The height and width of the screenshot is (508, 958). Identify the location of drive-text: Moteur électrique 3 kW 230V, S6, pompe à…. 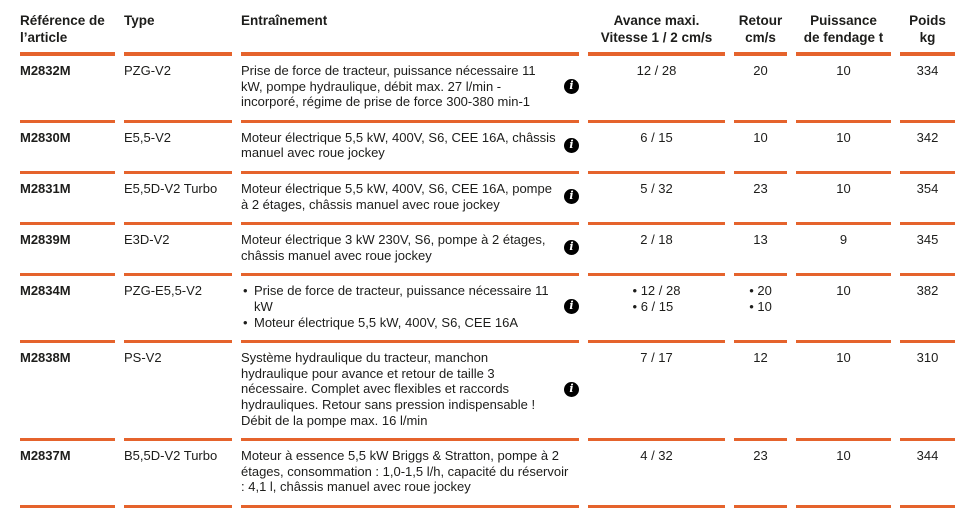
(393, 247).